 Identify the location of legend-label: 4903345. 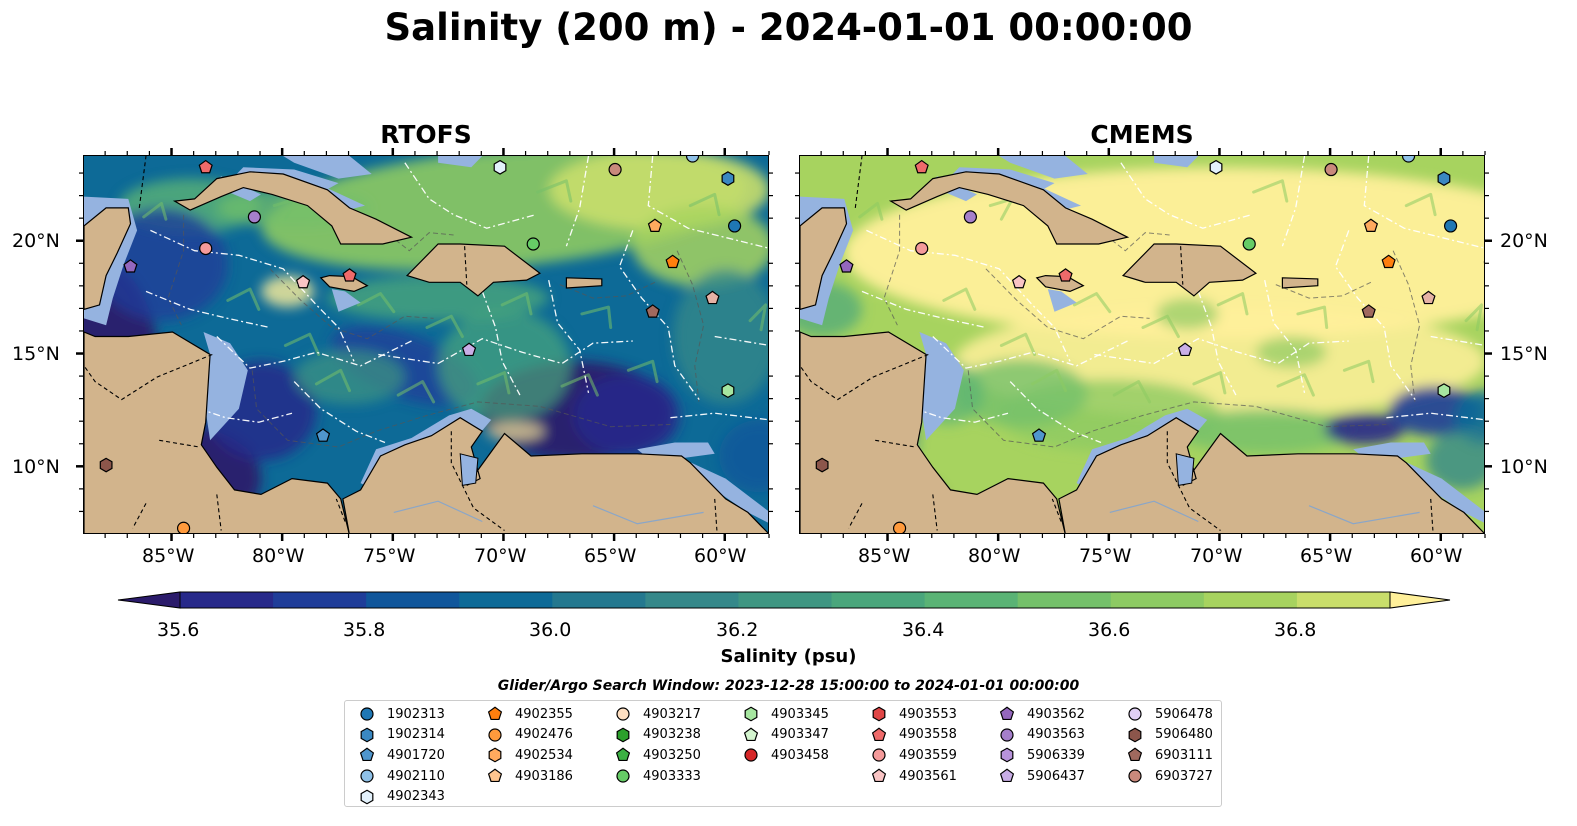
(800, 714).